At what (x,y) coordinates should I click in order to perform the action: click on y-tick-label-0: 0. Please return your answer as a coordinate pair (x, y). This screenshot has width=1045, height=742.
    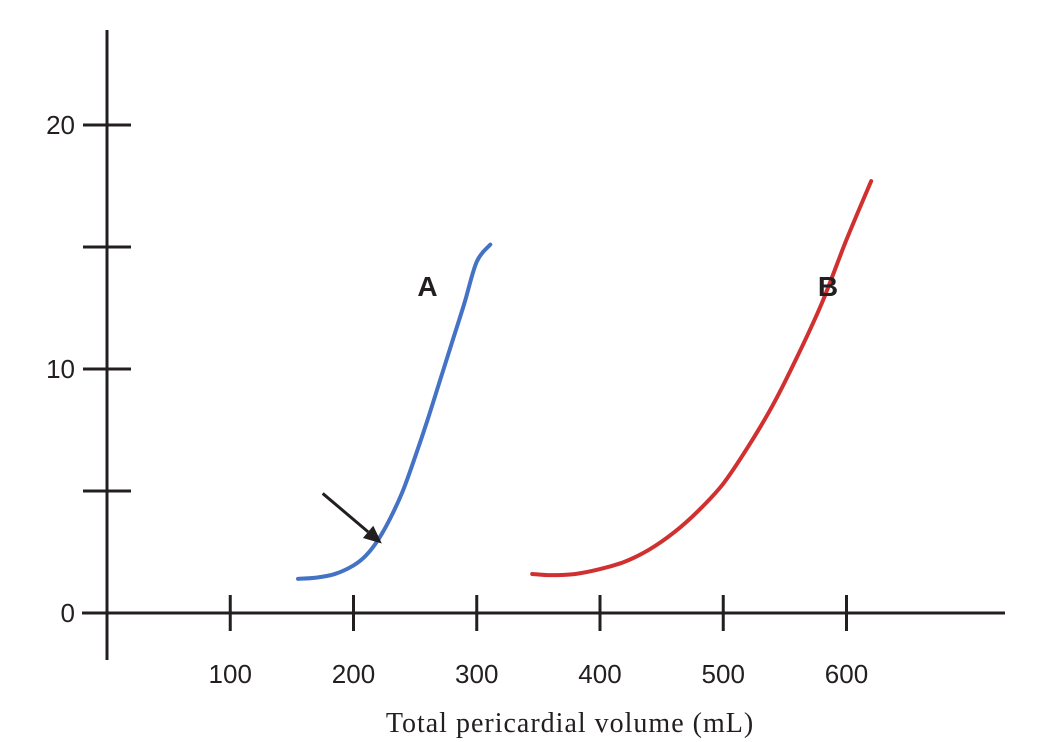
    Looking at the image, I should click on (68, 613).